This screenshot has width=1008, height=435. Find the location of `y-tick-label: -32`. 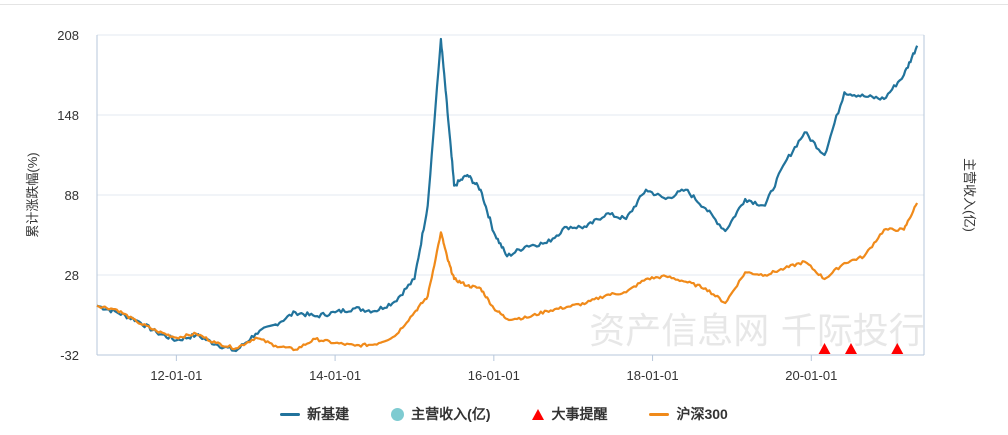

y-tick-label: -32 is located at coordinates (69, 355).